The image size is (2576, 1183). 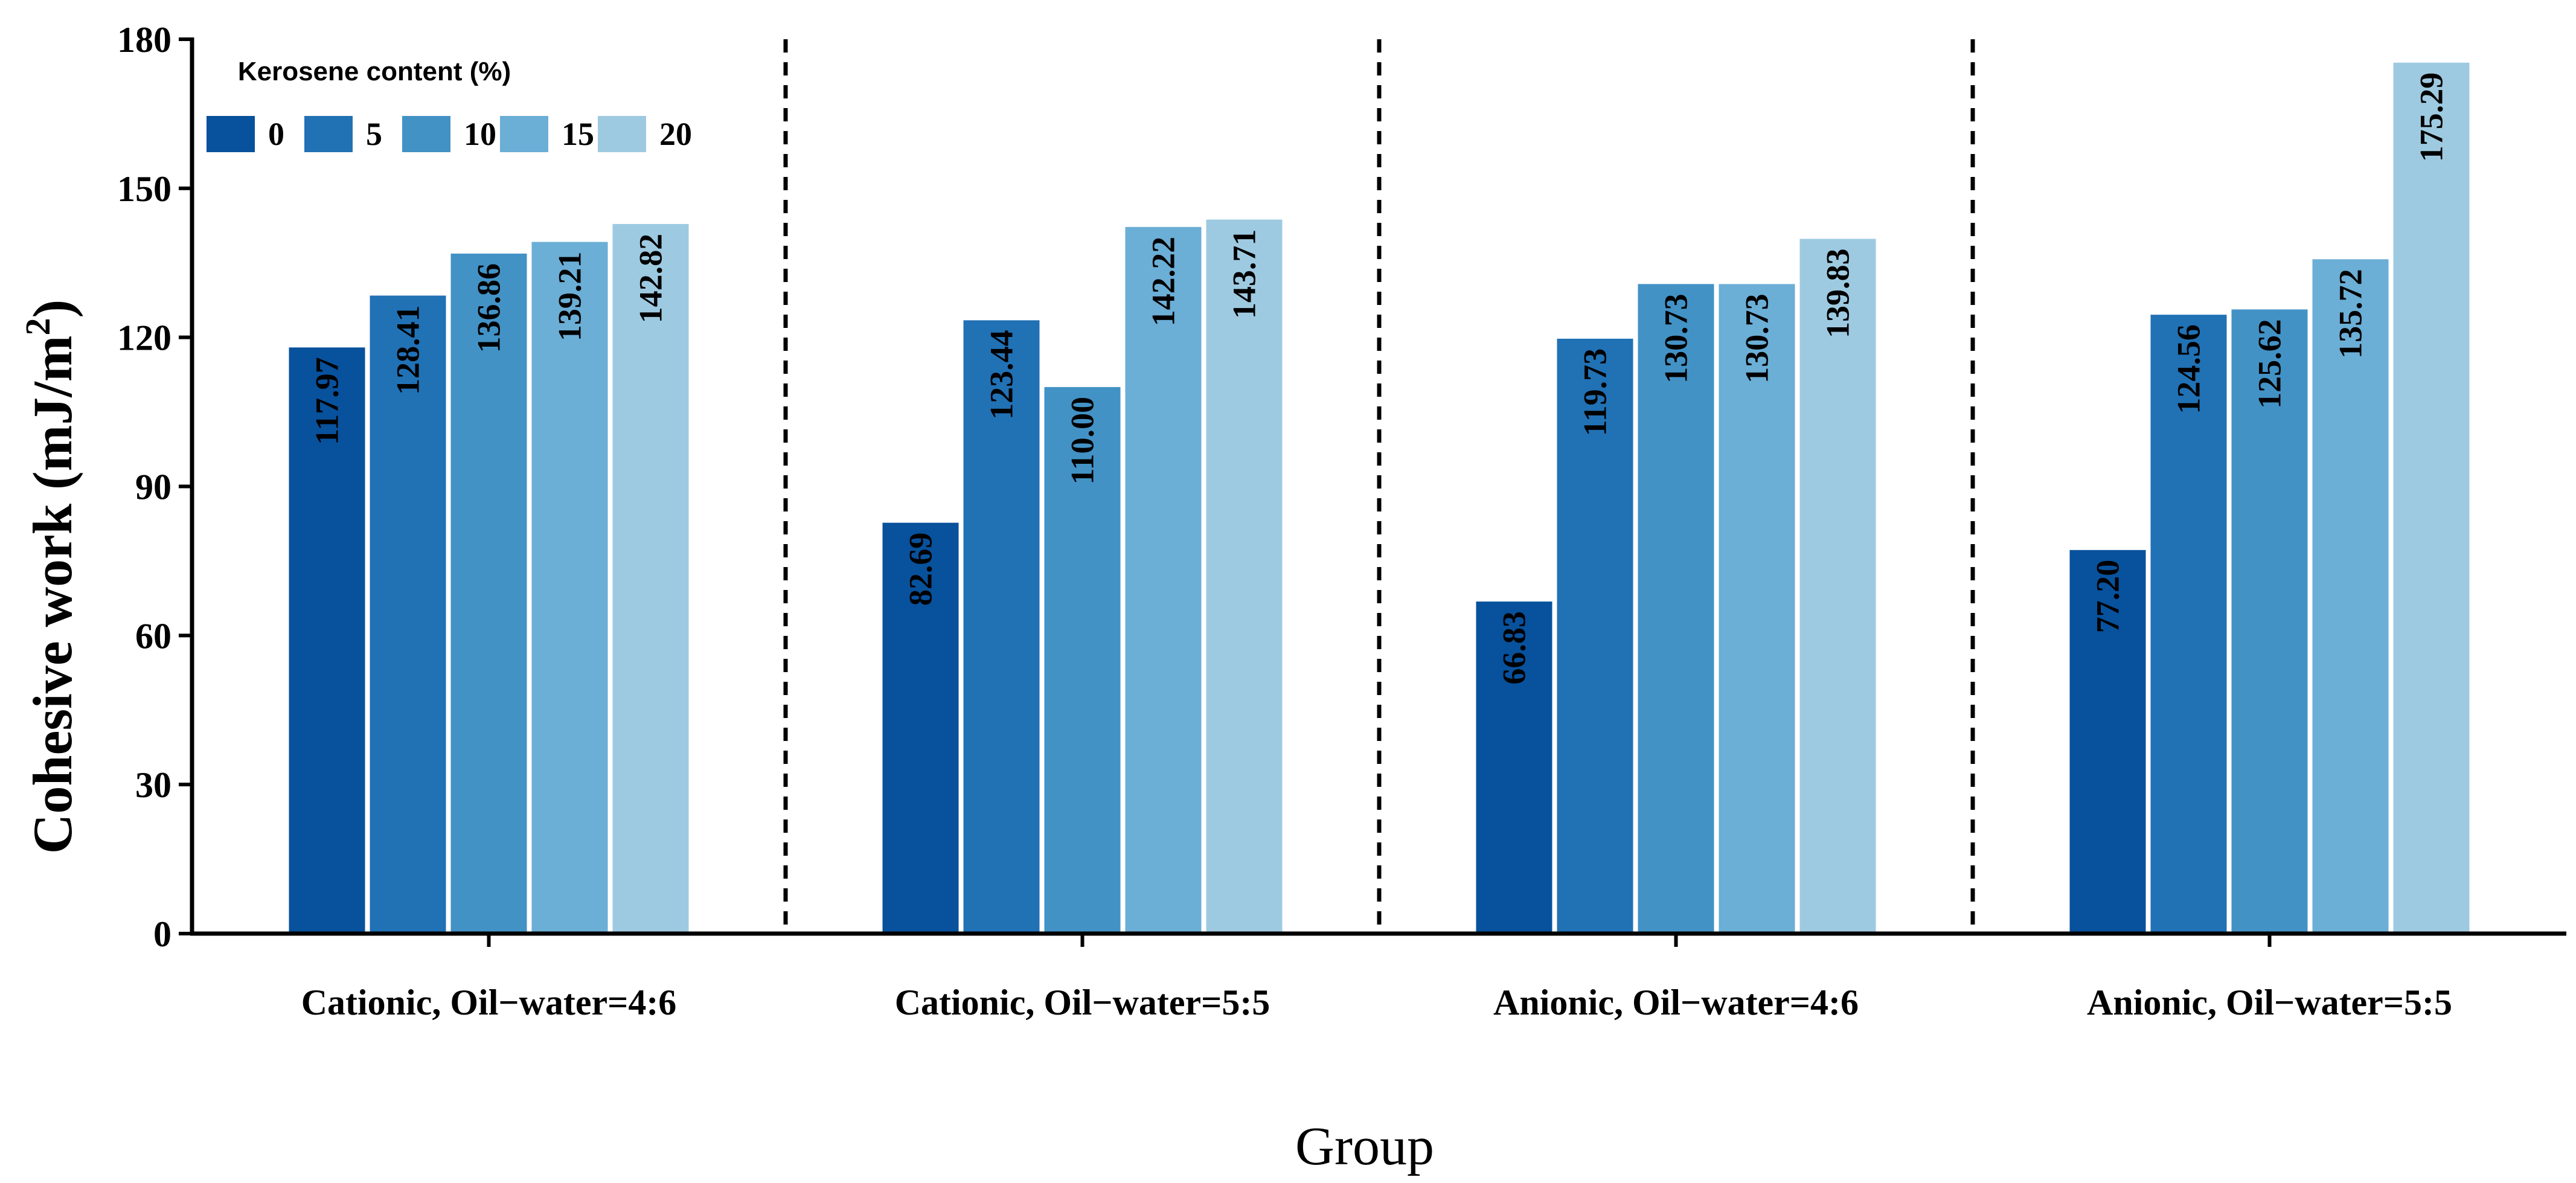 I want to click on data-label-3-4: 175.29, so click(x=2432, y=117).